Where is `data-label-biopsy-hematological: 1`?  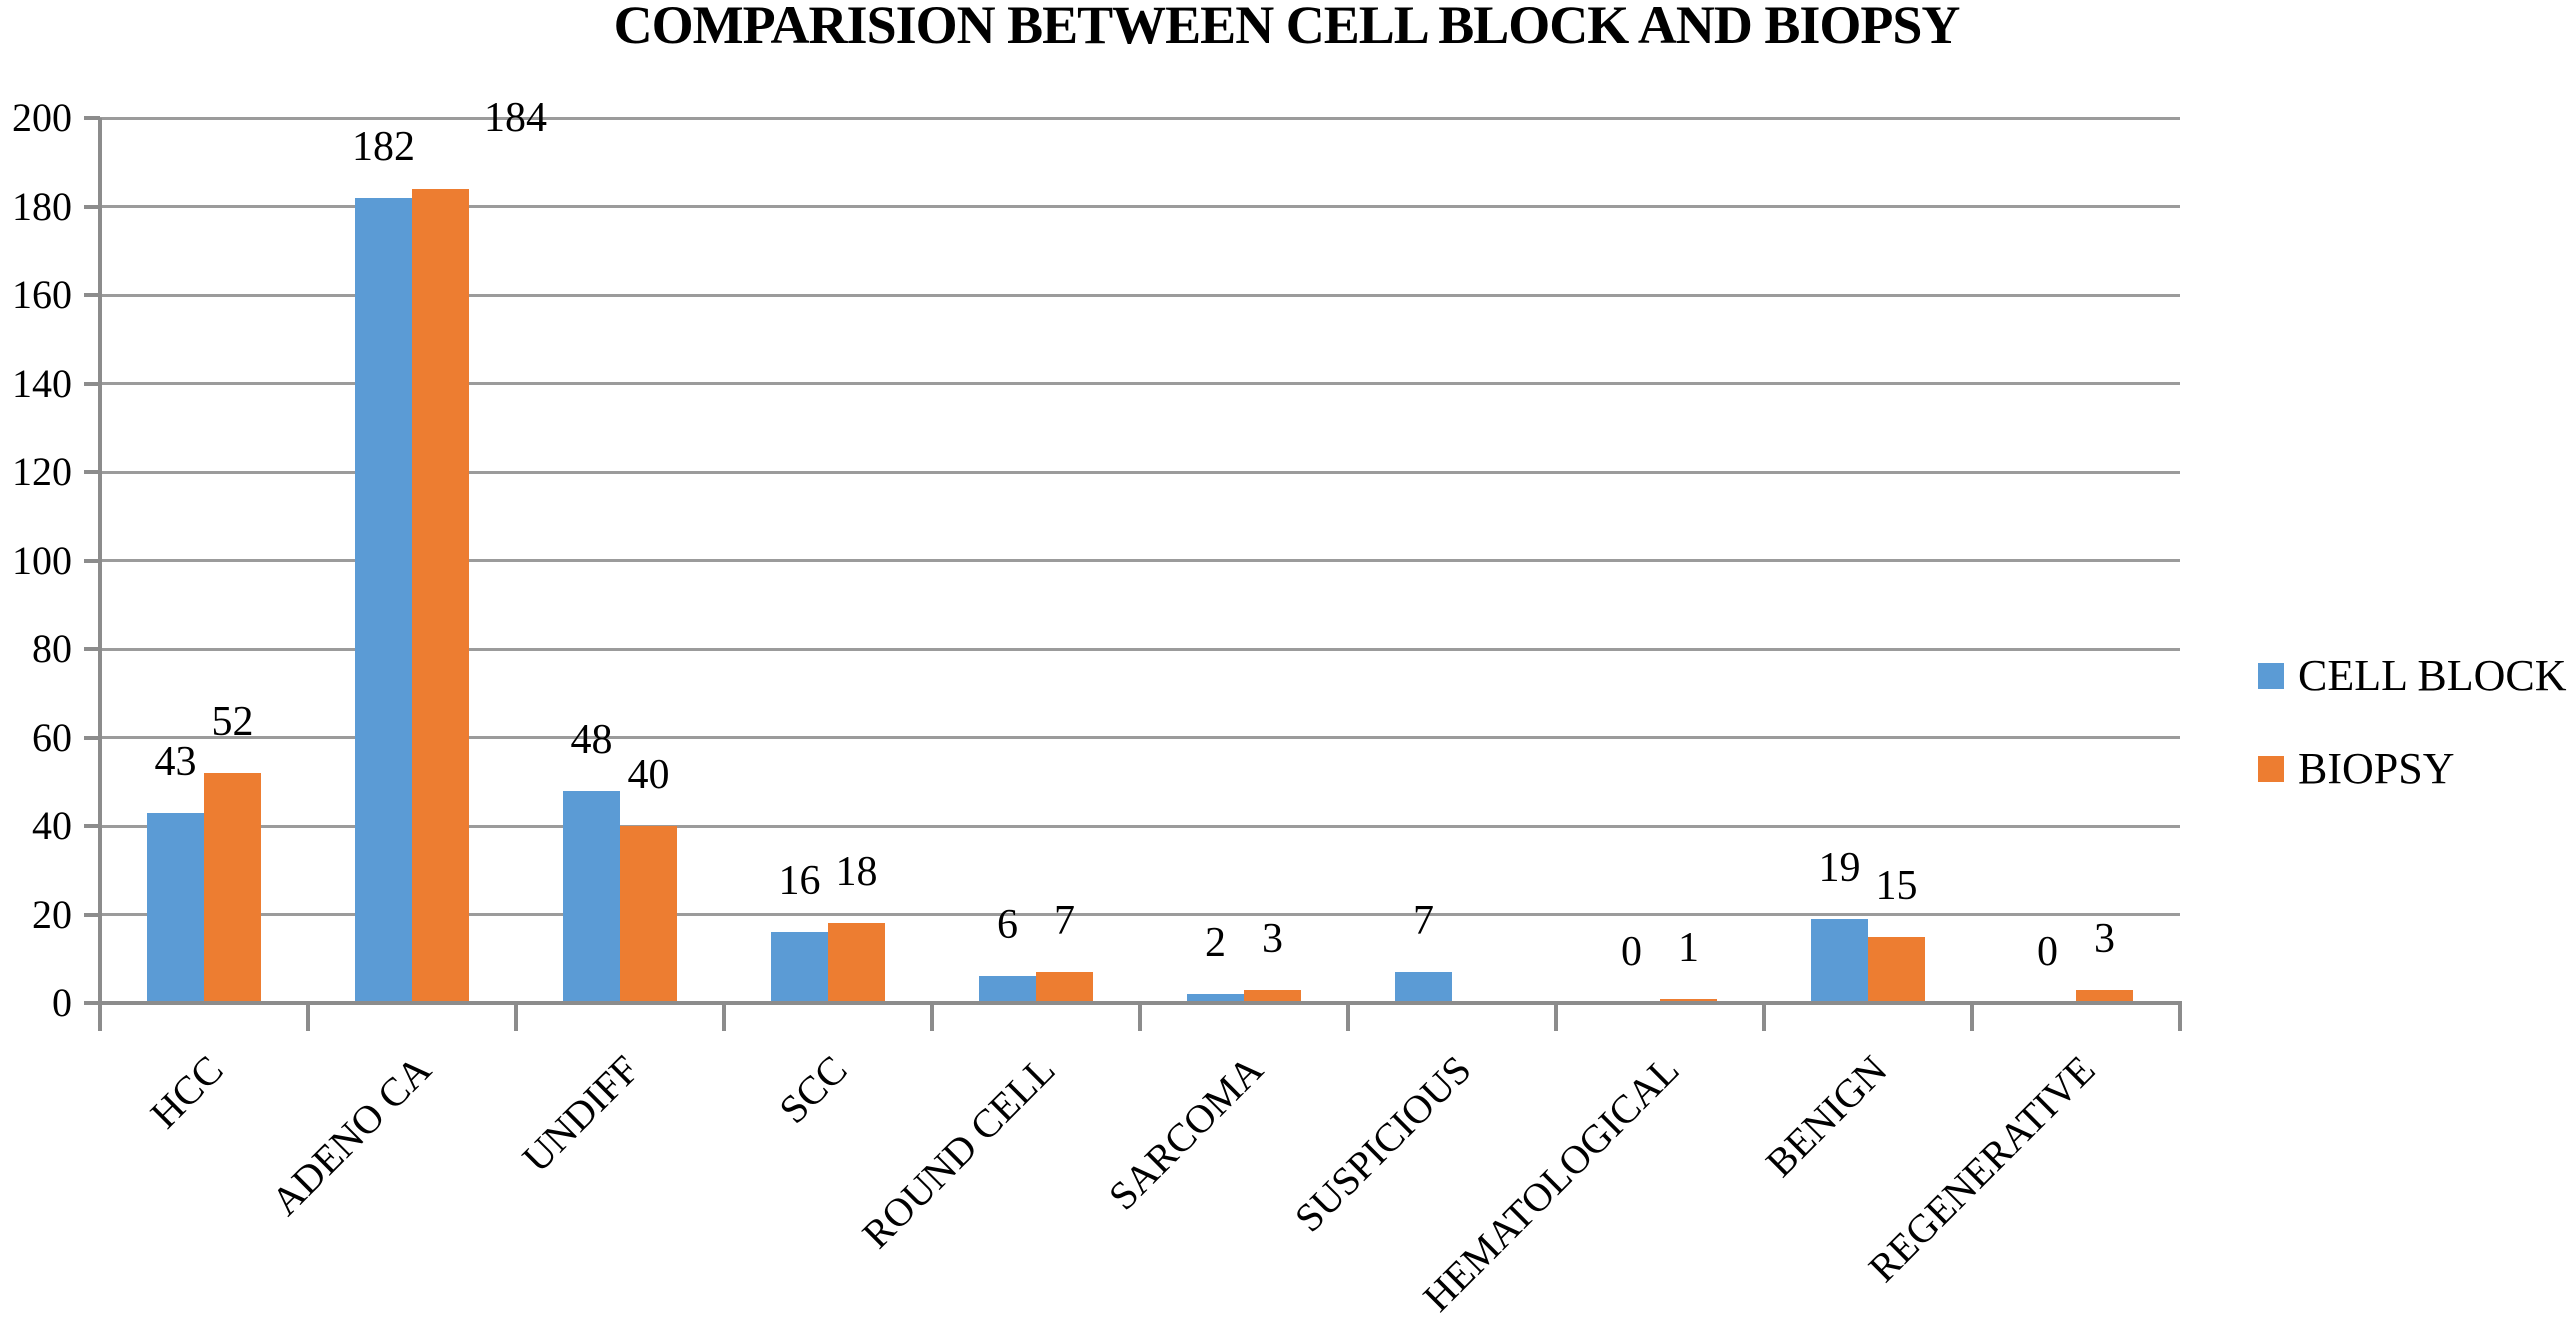 data-label-biopsy-hematological: 1 is located at coordinates (1688, 947).